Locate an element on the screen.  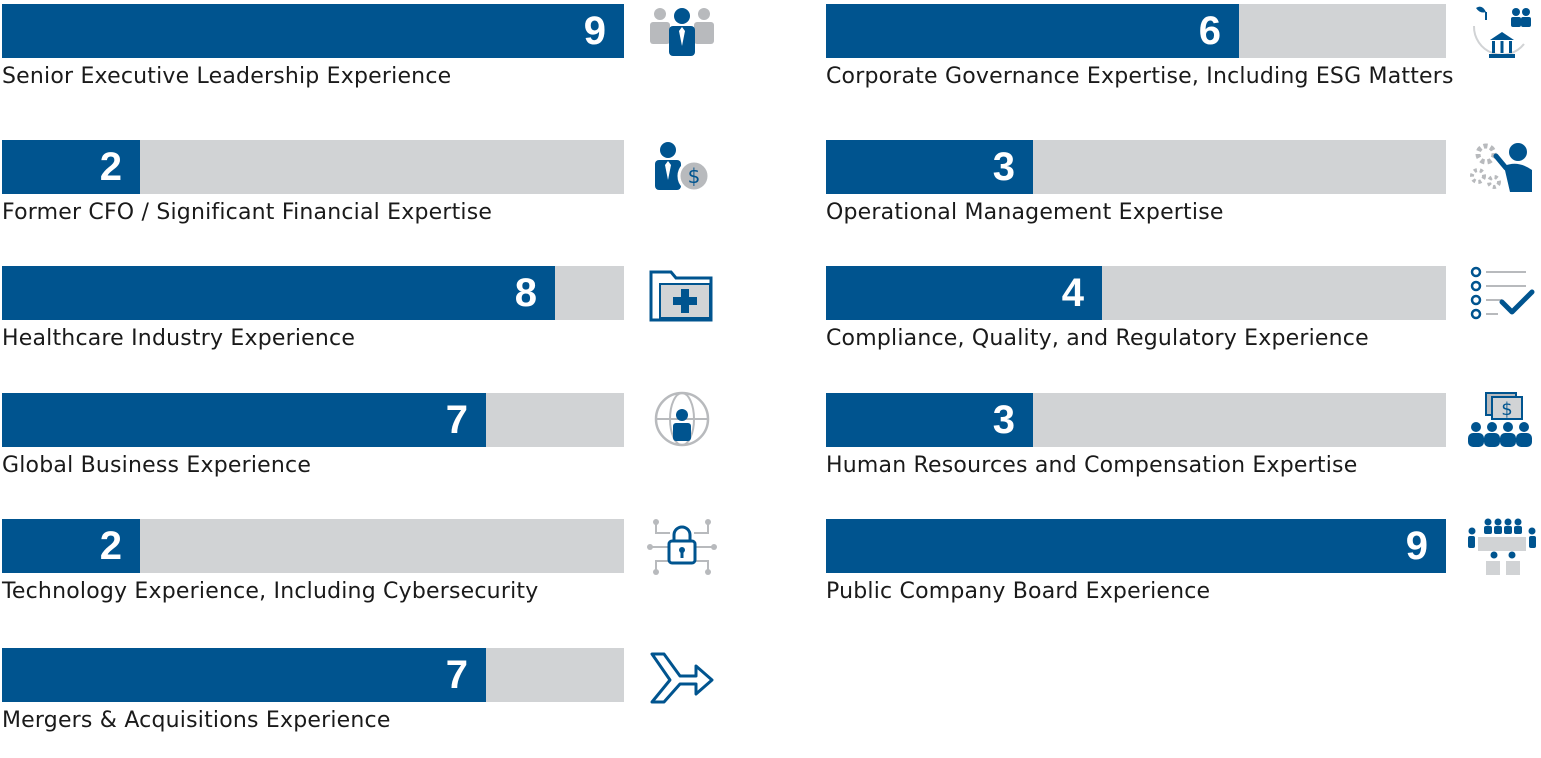
category-label: Public Company Board Experience is located at coordinates (1018, 591).